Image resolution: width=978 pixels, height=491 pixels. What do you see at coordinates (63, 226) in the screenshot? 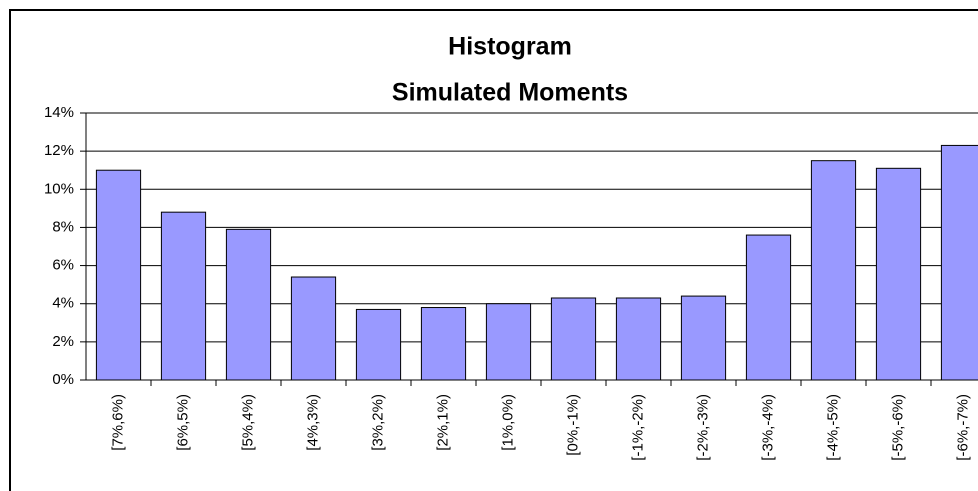
I see `y-tick-label: 8%` at bounding box center [63, 226].